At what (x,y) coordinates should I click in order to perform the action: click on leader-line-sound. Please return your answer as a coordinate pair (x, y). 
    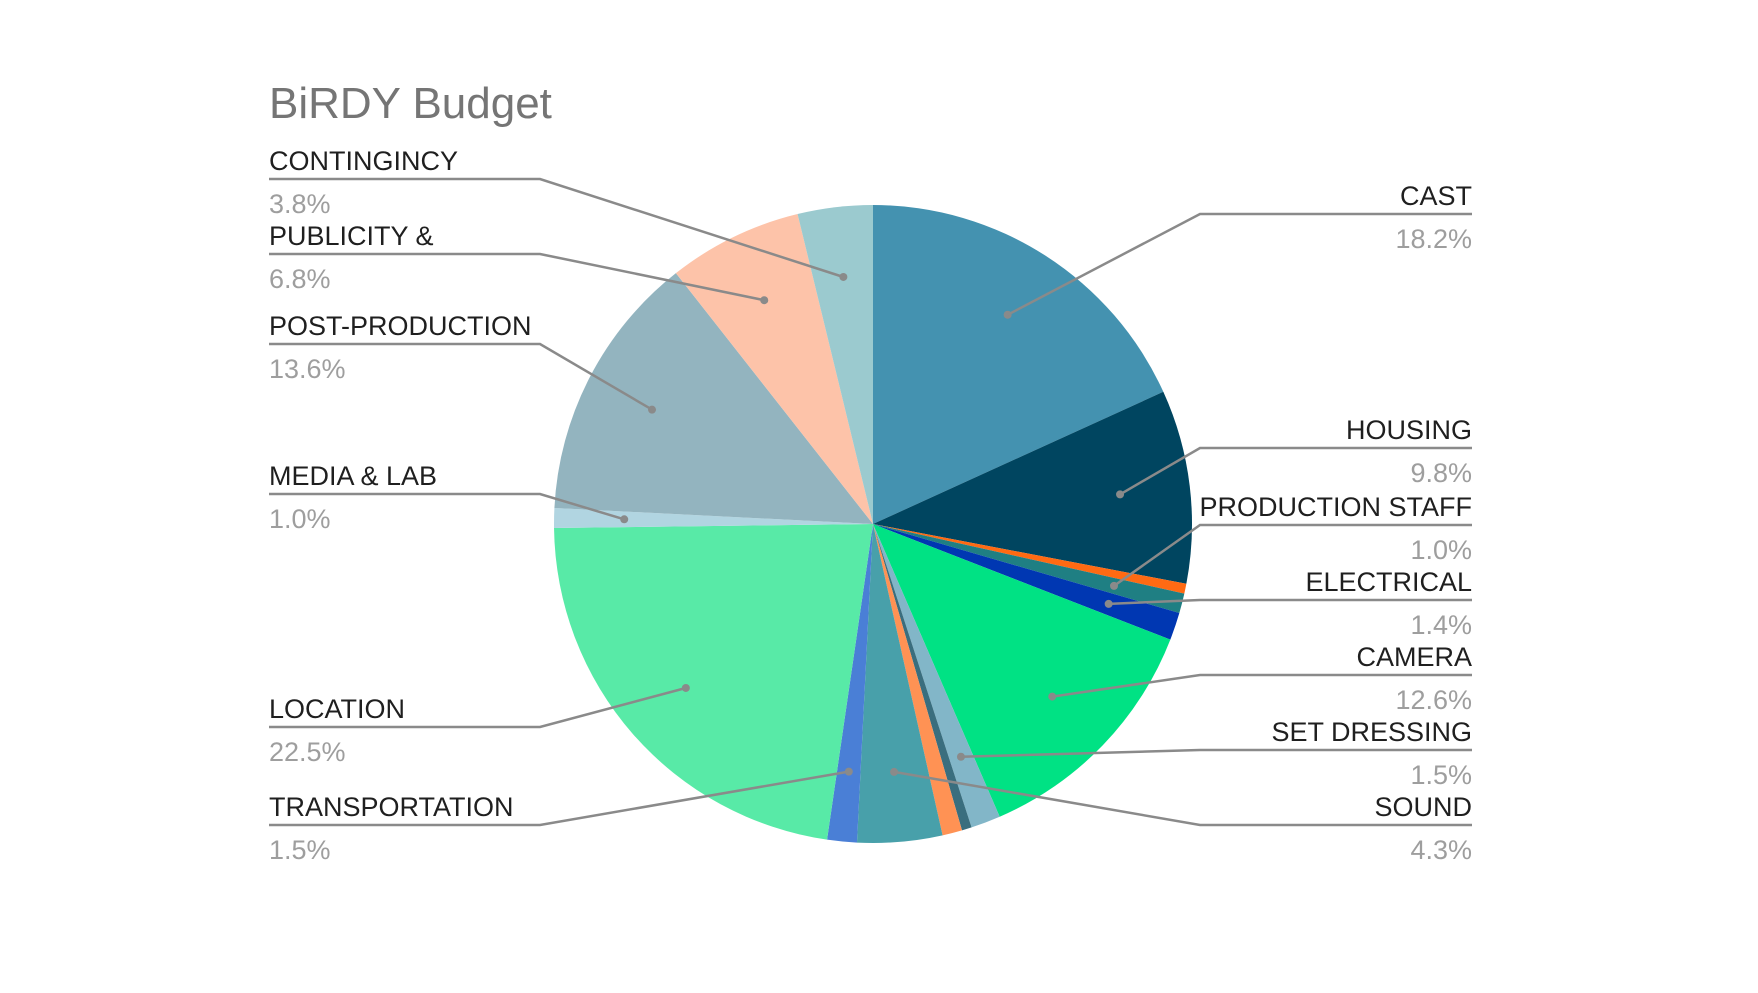
    Looking at the image, I should click on (1182, 798).